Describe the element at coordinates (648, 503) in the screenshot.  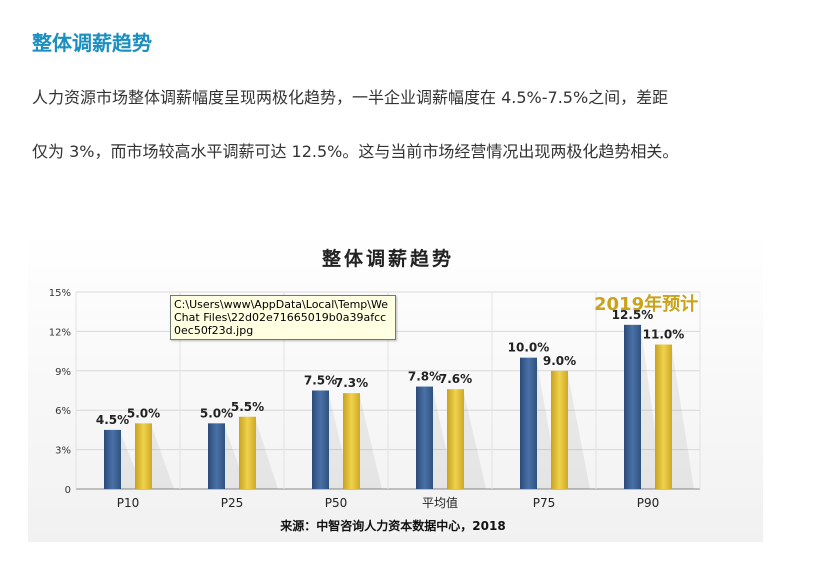
I see `x-tick-label: P90` at that location.